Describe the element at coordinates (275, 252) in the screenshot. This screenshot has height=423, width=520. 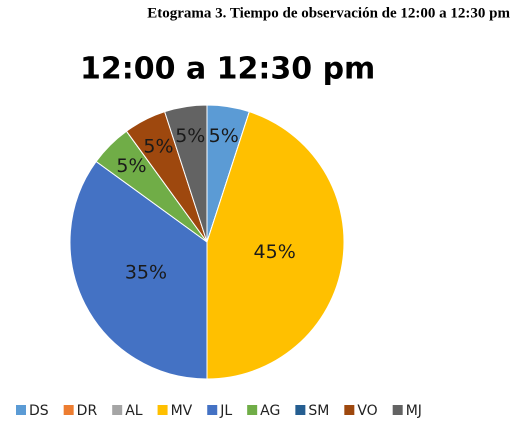
I see `slice-label: 45%` at that location.